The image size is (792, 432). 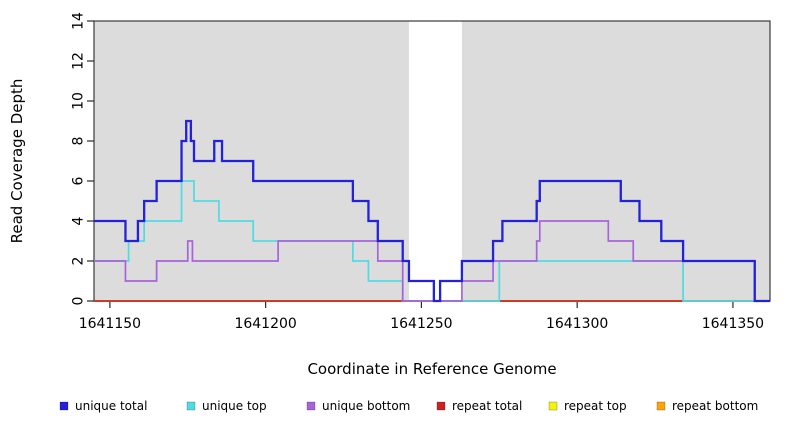 I want to click on x-tick-label: 1641250, so click(x=421, y=324).